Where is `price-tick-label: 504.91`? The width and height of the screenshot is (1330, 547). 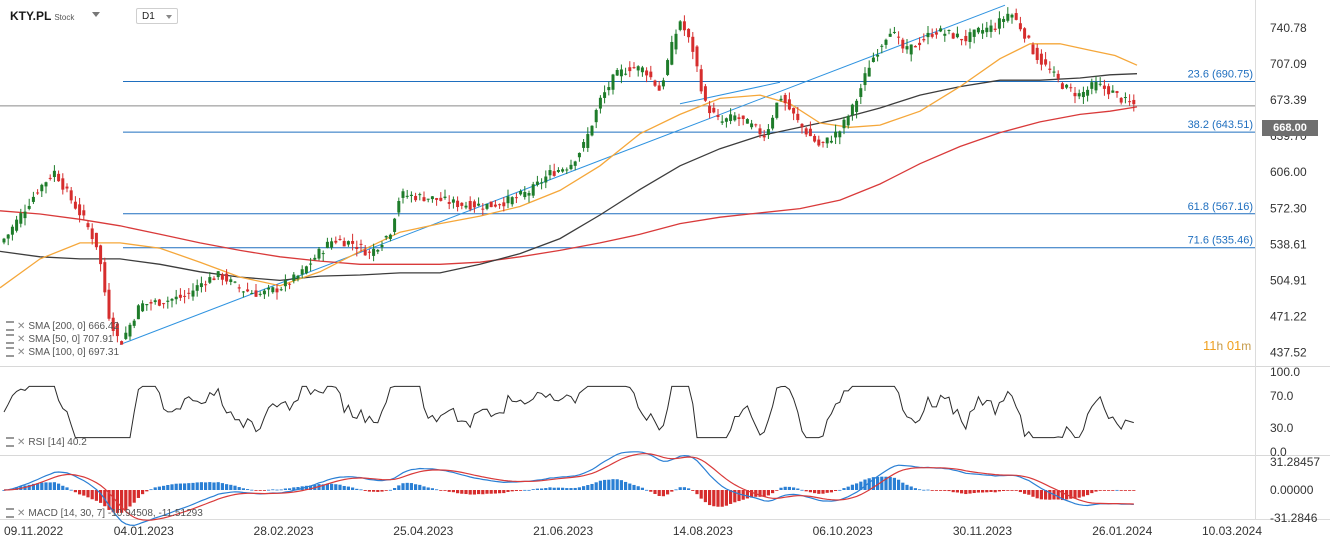 price-tick-label: 504.91 is located at coordinates (1288, 280).